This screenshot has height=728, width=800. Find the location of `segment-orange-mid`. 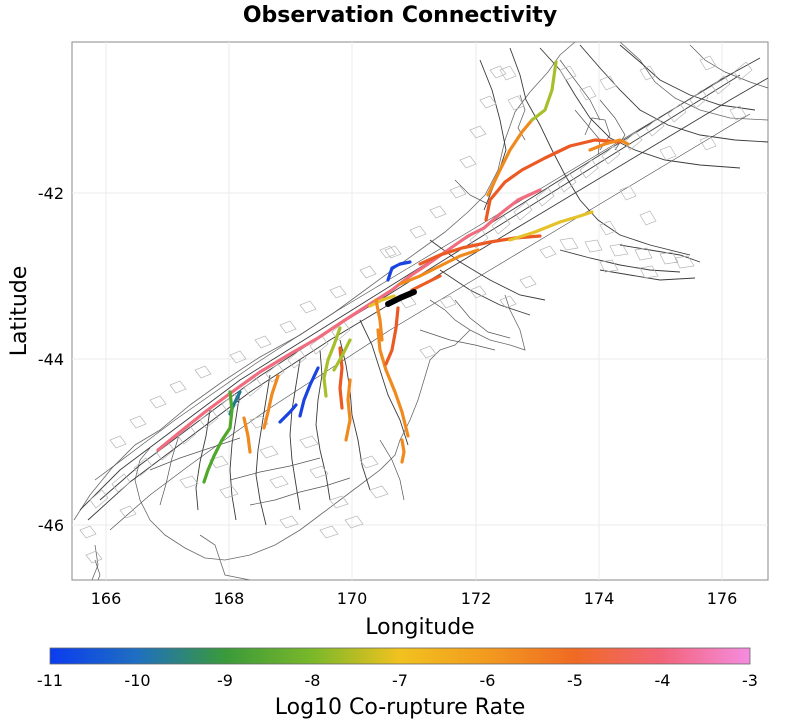

segment-orange-mid is located at coordinates (379, 320).